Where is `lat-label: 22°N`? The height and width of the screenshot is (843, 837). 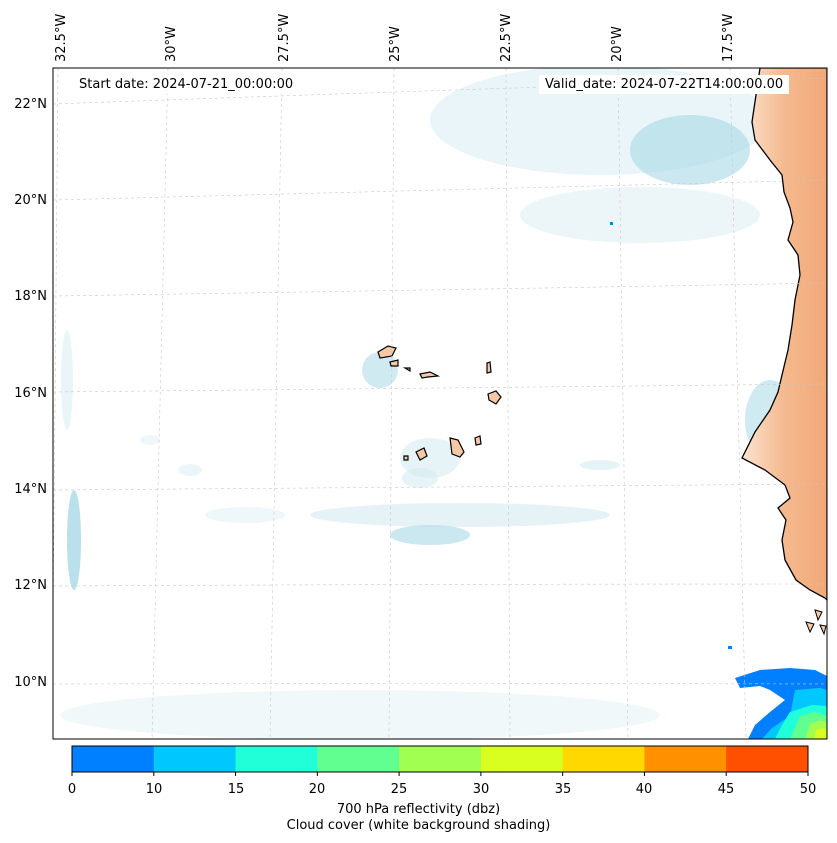 lat-label: 22°N is located at coordinates (30, 104).